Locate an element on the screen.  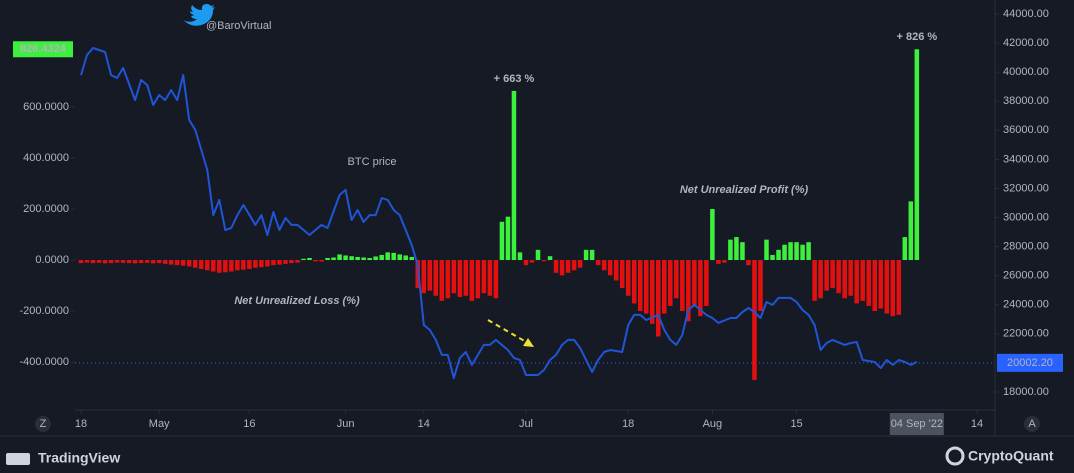
date-tag is located at coordinates (916, 424).